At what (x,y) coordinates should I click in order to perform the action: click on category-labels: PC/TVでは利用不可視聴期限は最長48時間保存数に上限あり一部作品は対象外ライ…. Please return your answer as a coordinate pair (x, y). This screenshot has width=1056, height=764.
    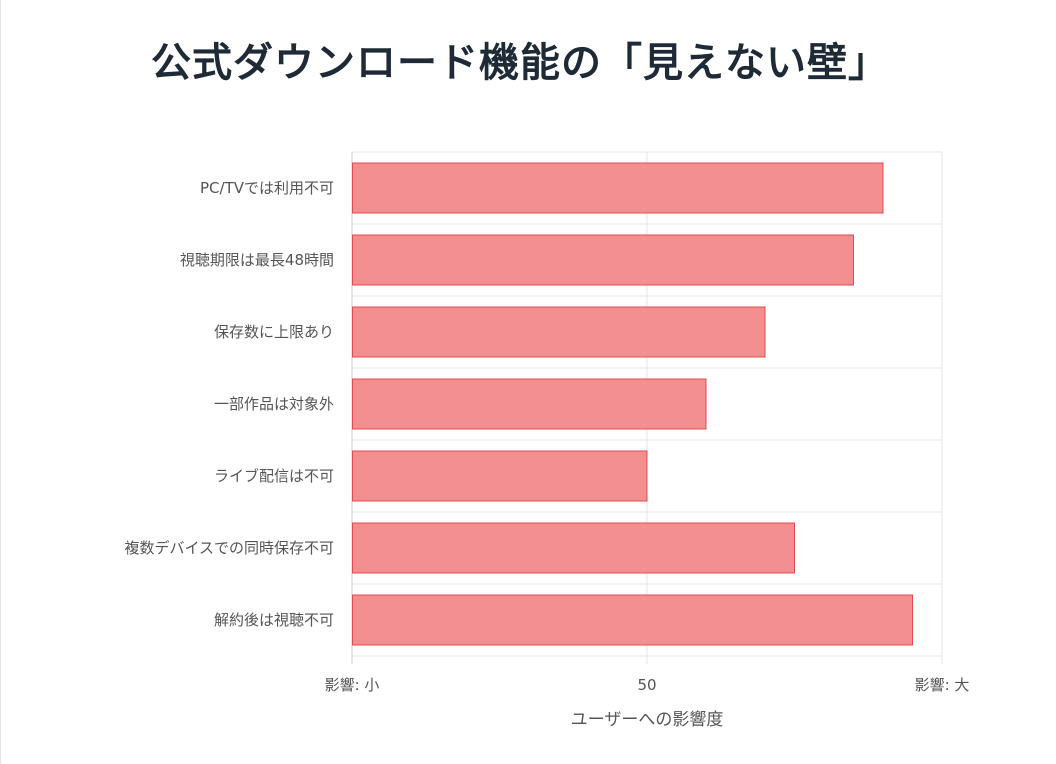
    Looking at the image, I should click on (229, 404).